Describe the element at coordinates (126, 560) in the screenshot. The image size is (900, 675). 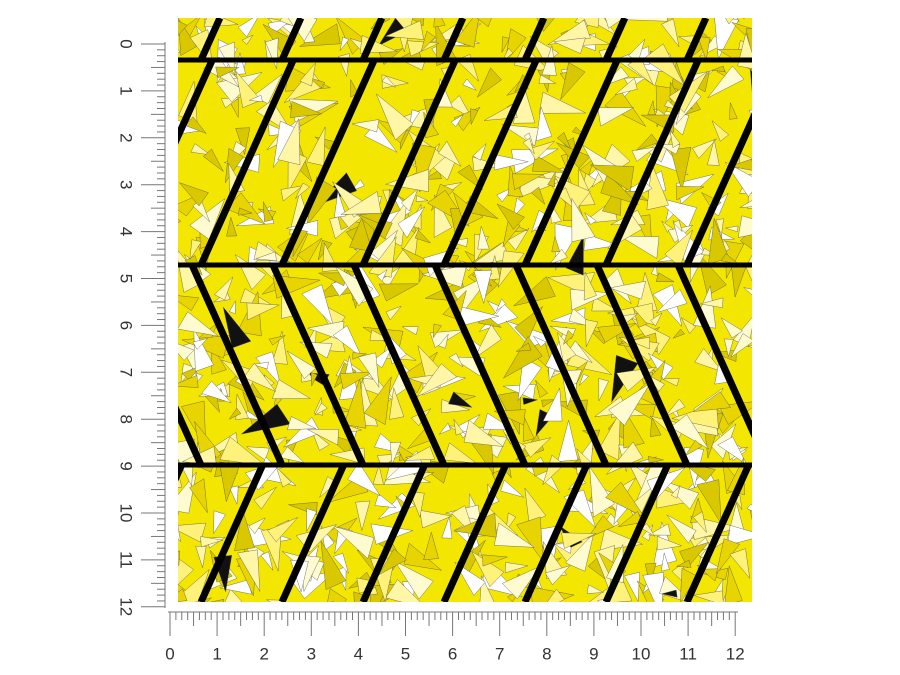
I see `ruler-label: 11` at that location.